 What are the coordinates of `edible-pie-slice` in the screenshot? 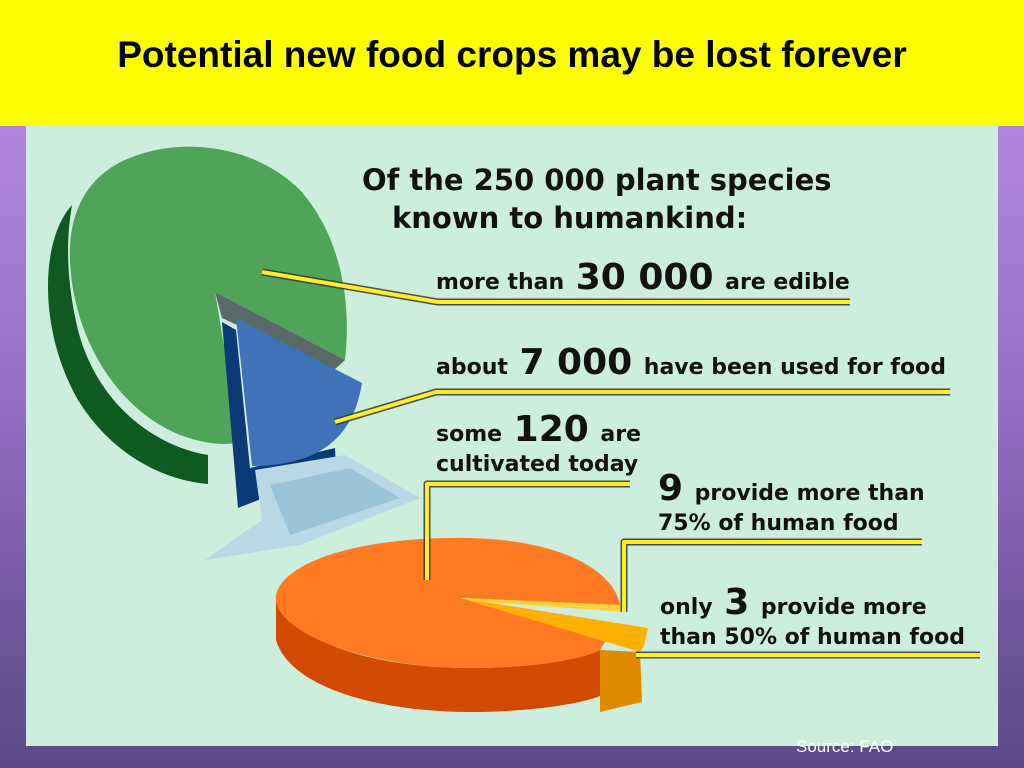 It's located at (208, 295).